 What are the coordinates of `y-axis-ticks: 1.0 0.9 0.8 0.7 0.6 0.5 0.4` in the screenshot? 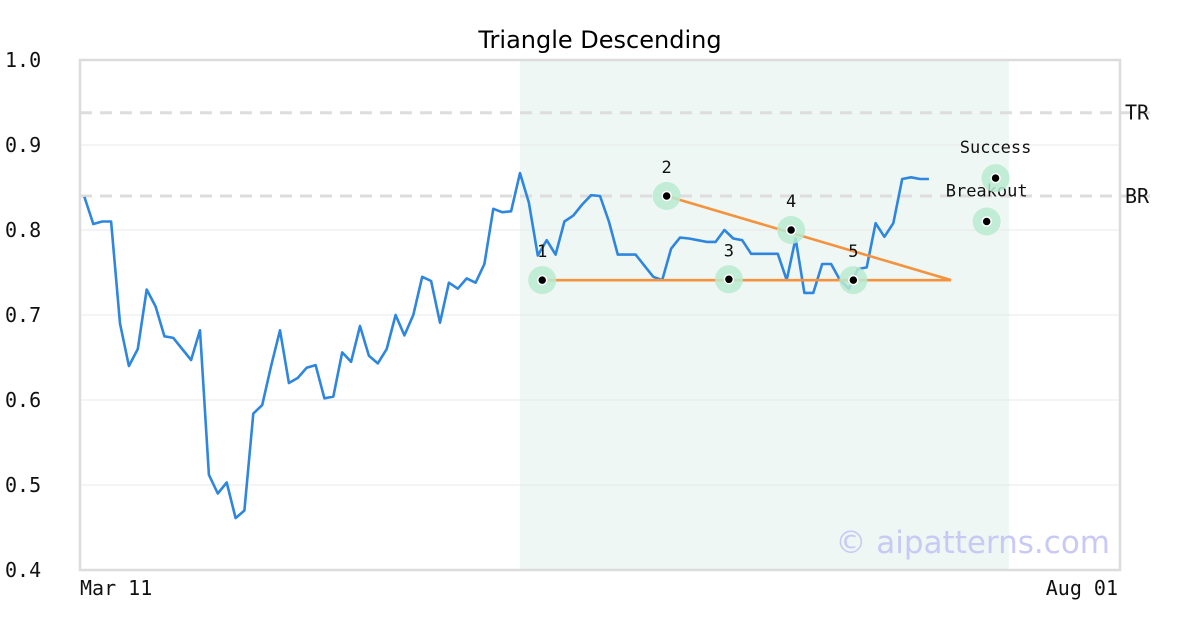 It's located at (23, 315).